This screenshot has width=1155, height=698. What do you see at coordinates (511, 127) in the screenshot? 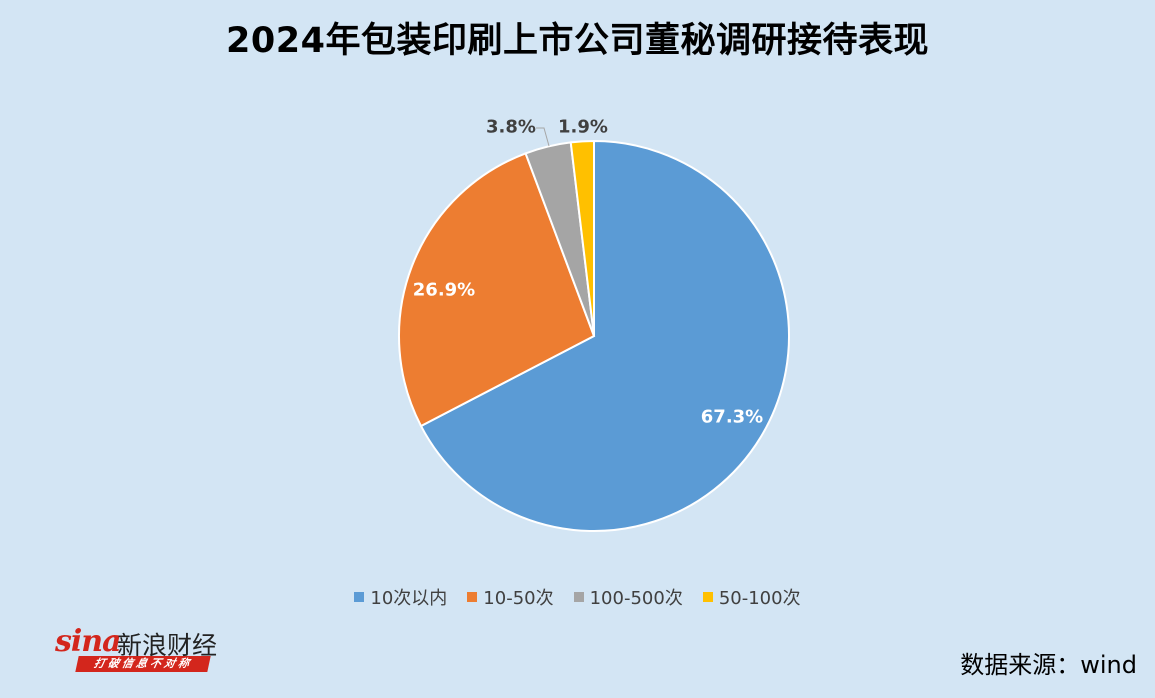
I see `data-label-3: 3.8%` at bounding box center [511, 127].